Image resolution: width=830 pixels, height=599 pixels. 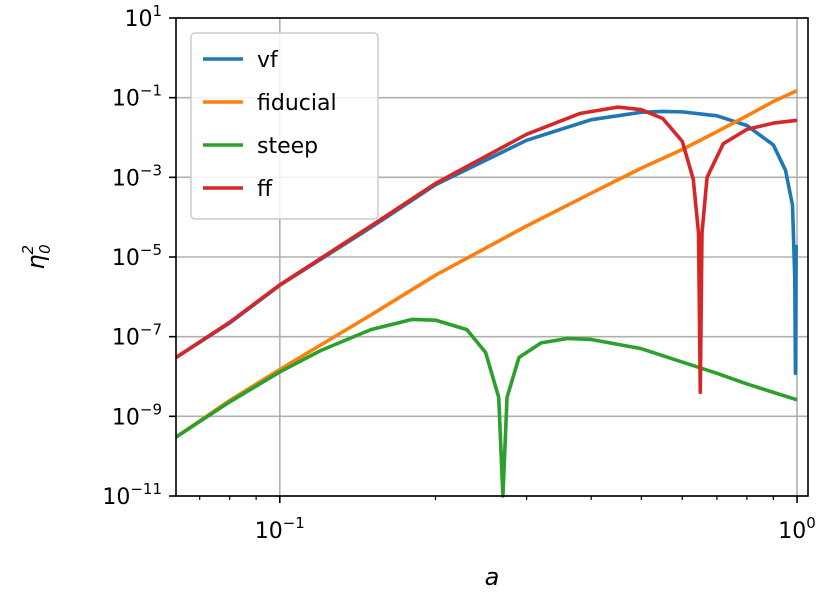 What do you see at coordinates (137, 256) in the screenshot?
I see `y-tick-label: 10⁻⁵` at bounding box center [137, 256].